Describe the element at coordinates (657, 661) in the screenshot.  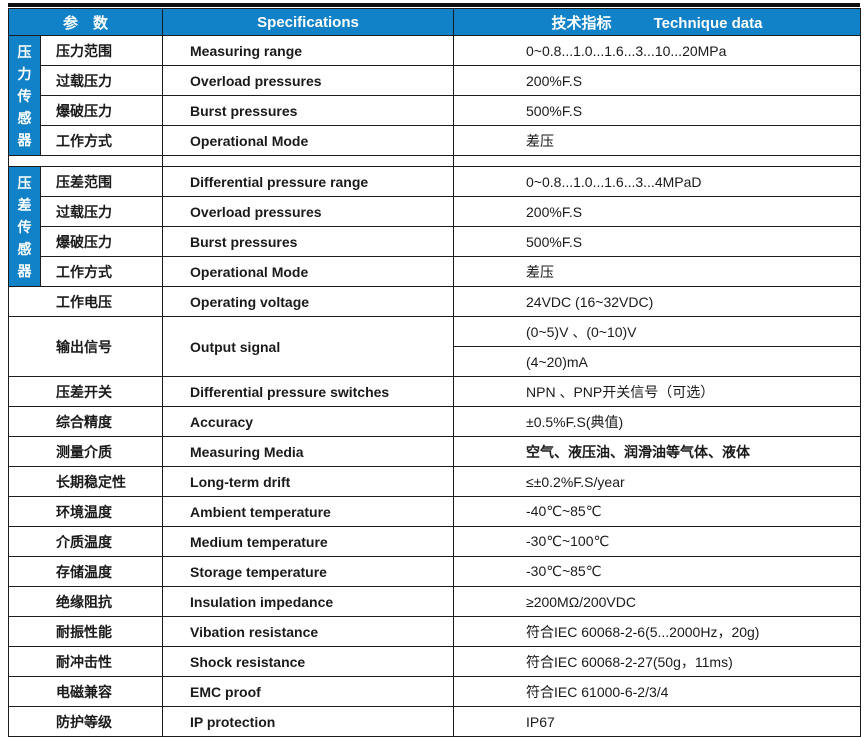
I see `param-value: 符合IEC 60068-2-27(50g，11ms)` at that location.